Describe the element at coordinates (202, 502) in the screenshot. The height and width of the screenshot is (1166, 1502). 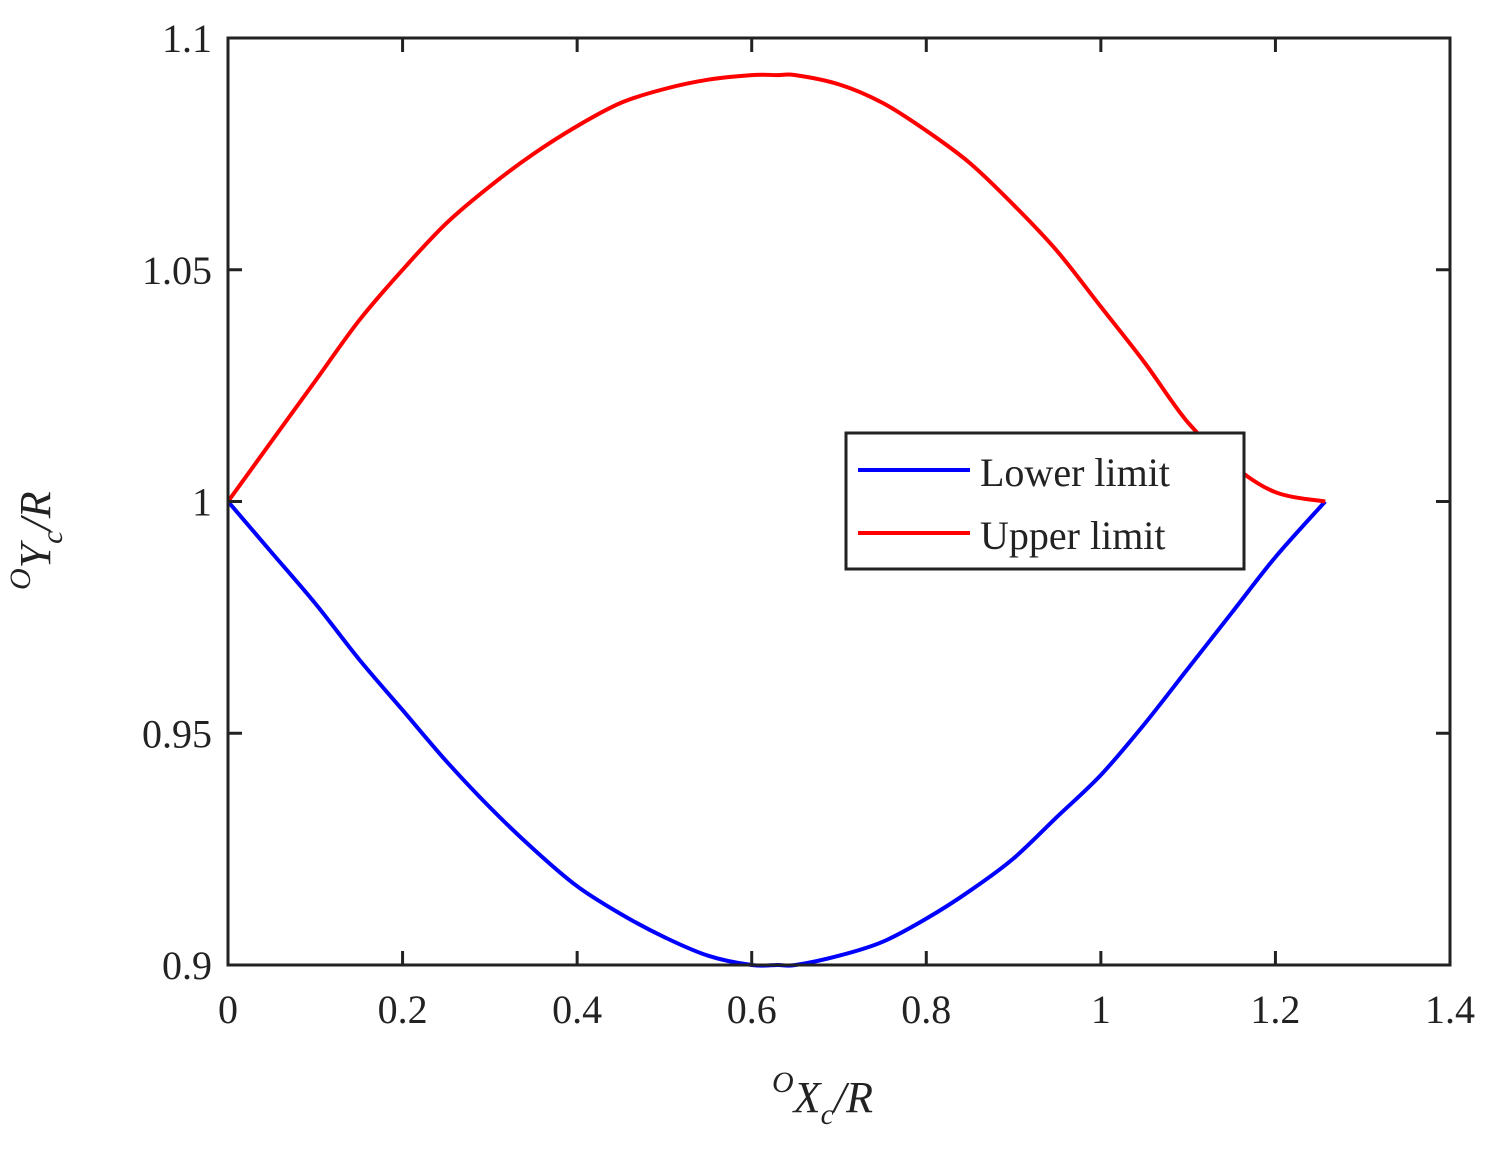
I see `y-tick-label: 1` at that location.